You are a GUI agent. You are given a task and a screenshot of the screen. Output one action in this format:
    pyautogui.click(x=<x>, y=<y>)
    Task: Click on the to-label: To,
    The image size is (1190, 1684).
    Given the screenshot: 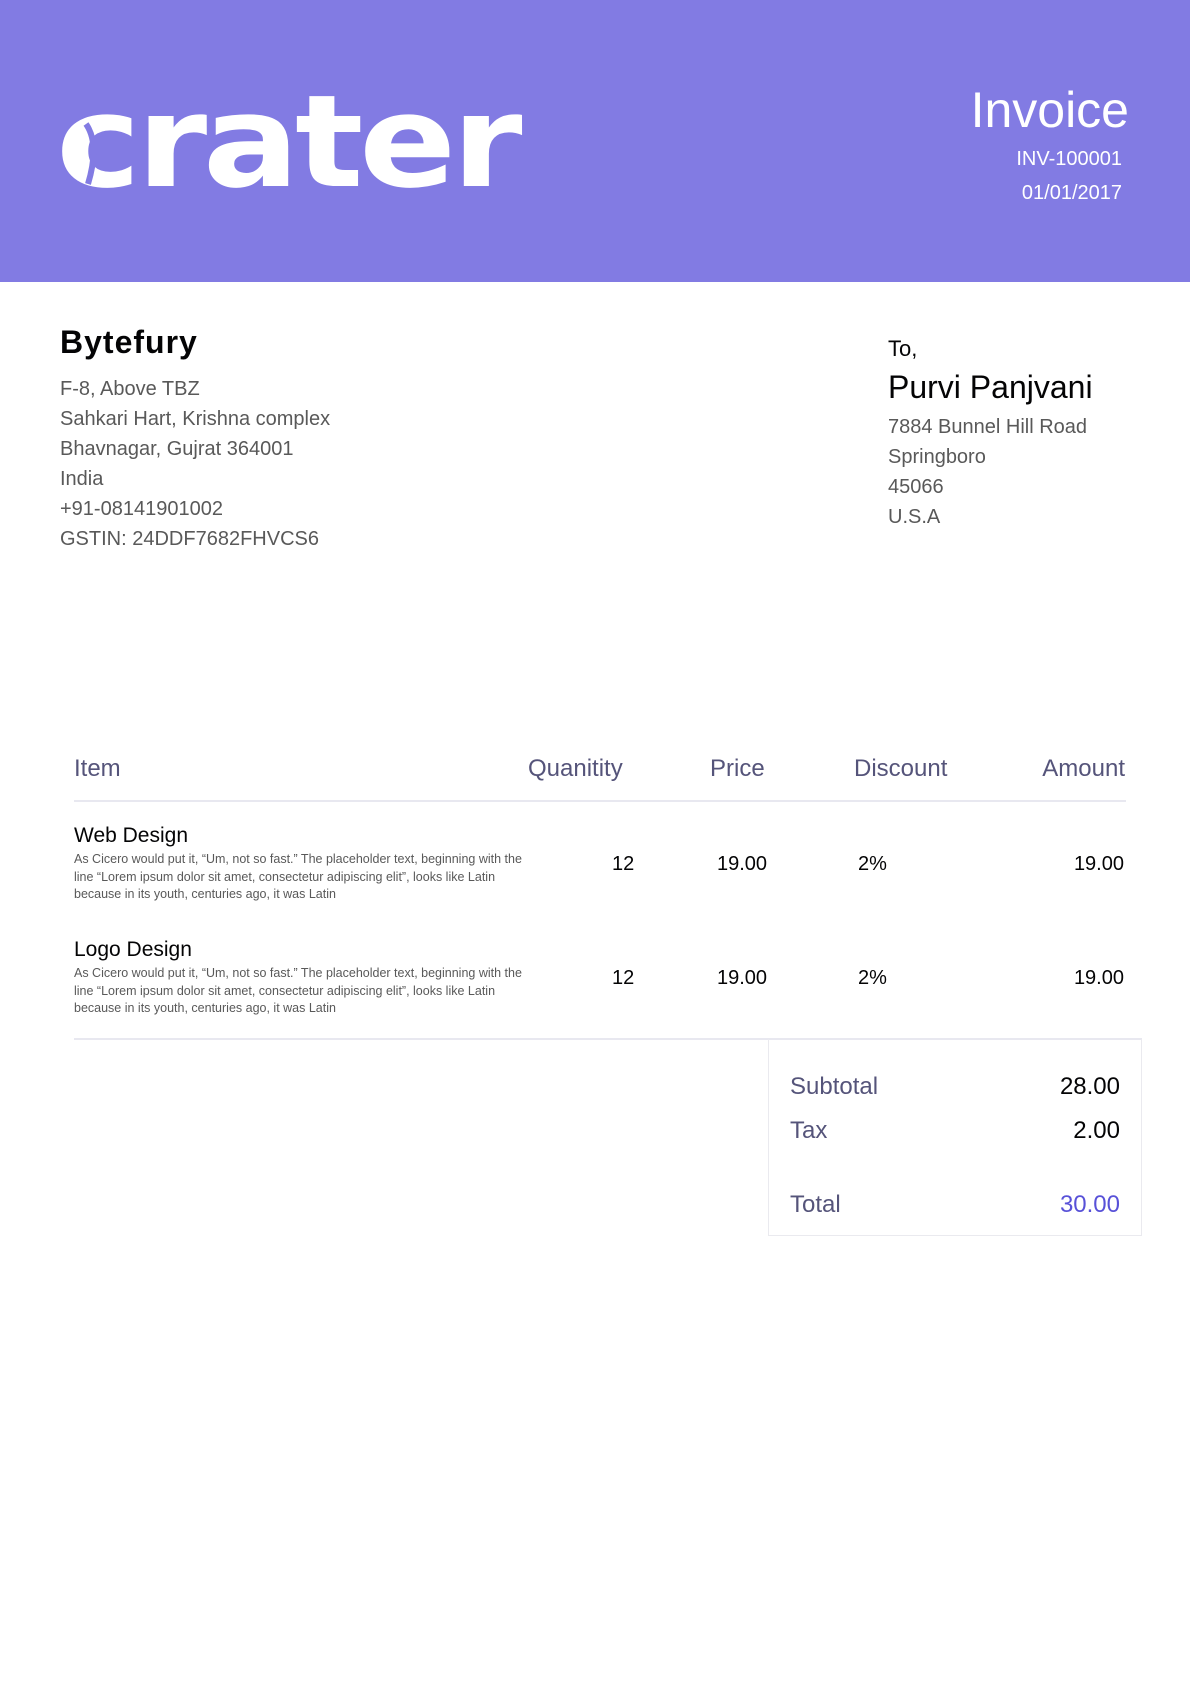 What is the action you would take?
    pyautogui.click(x=903, y=348)
    